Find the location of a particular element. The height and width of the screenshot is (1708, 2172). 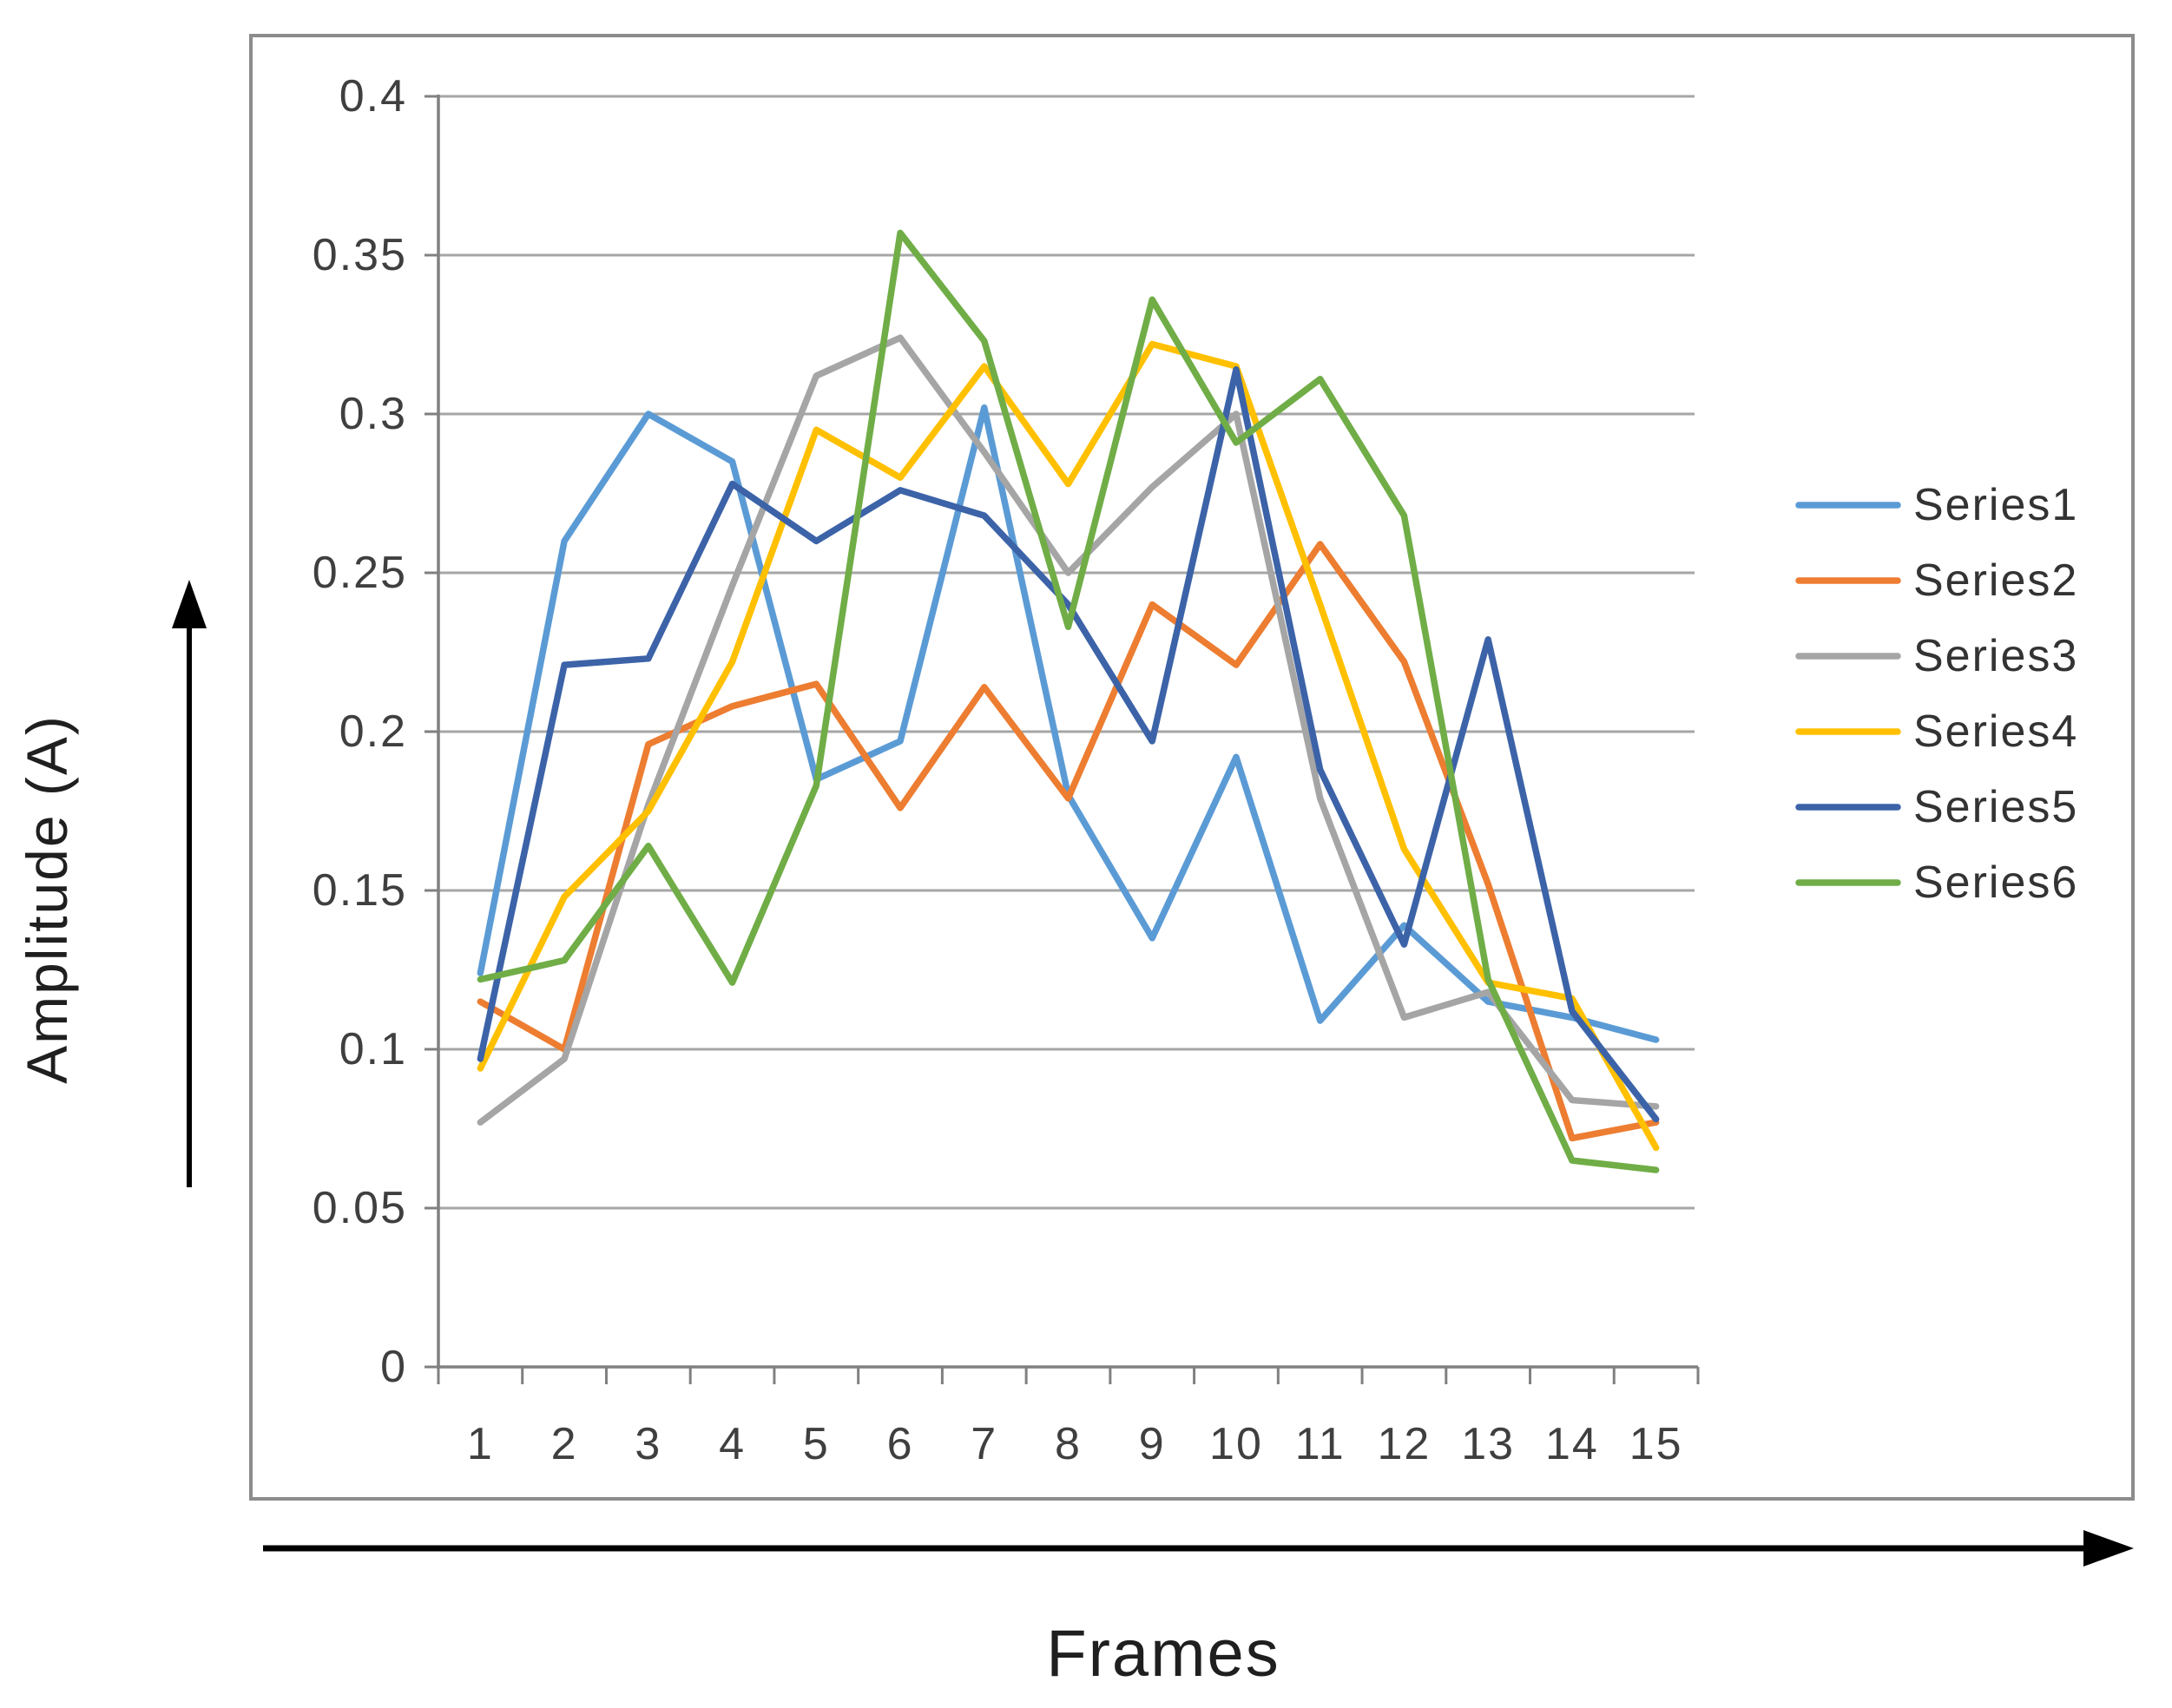

legend-label-series2: Series2 is located at coordinates (1995, 580).